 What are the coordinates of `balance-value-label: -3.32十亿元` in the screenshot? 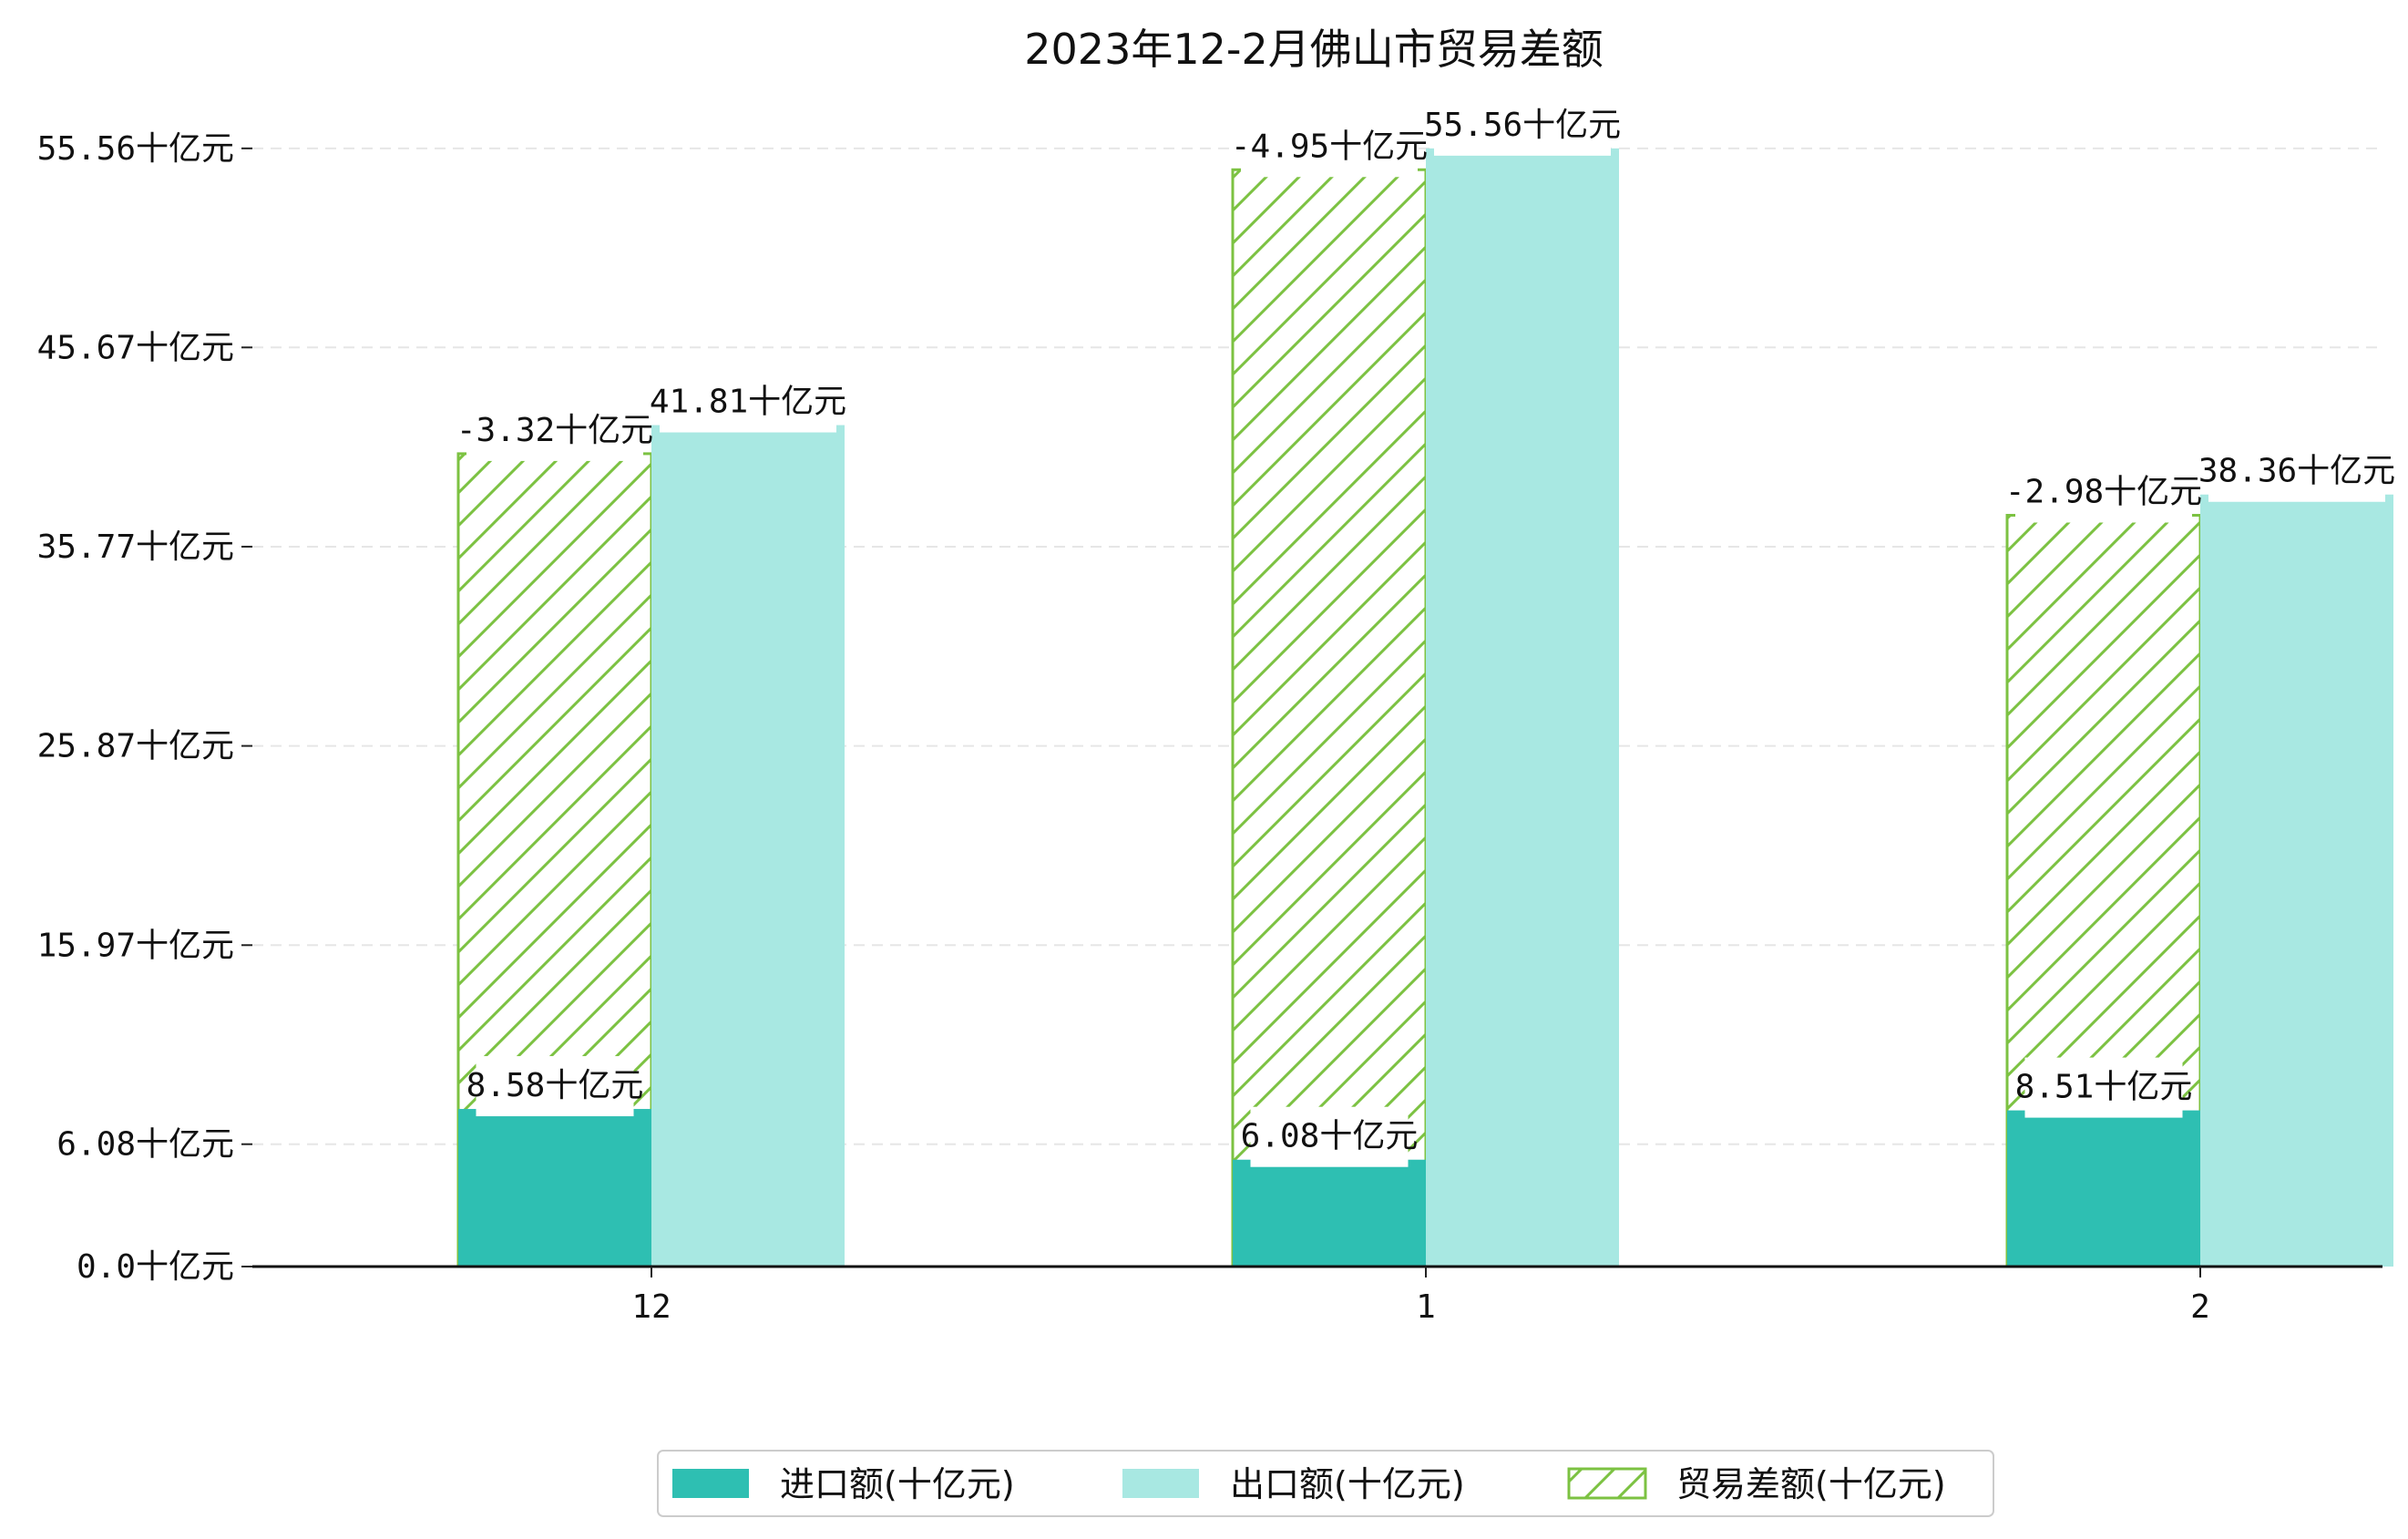 It's located at (554, 430).